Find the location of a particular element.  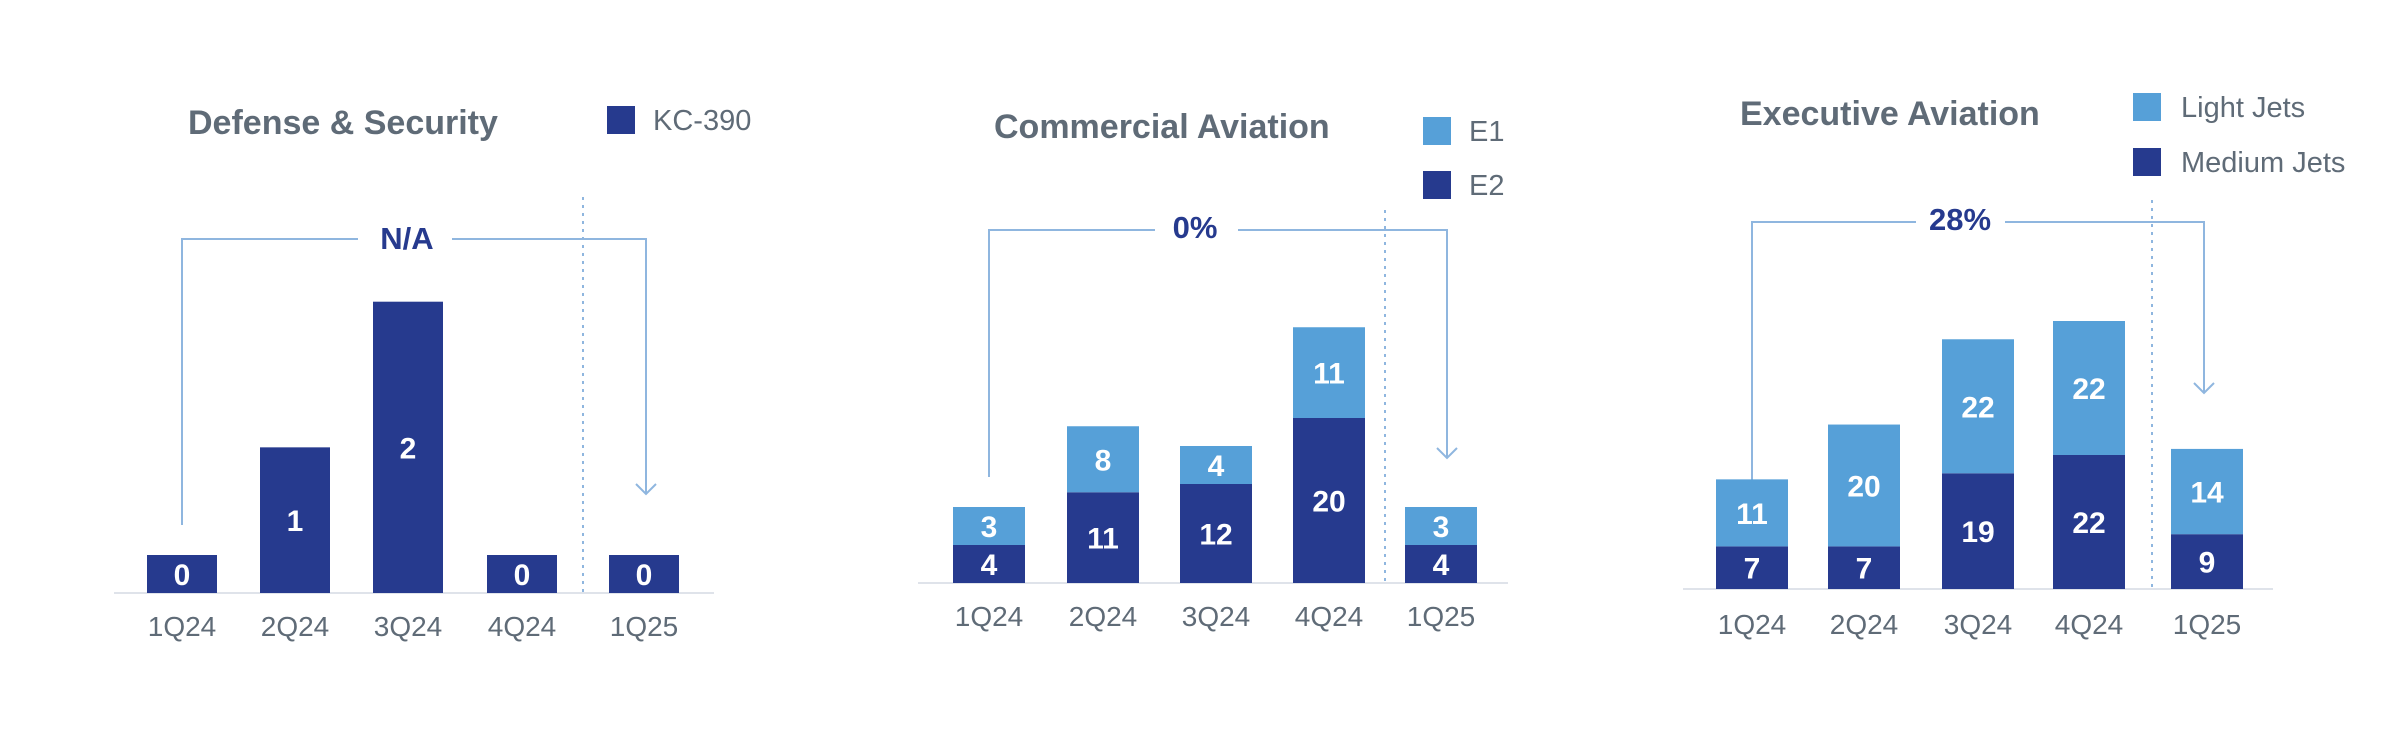

bar-e1-3q24 is located at coordinates (1216, 465).